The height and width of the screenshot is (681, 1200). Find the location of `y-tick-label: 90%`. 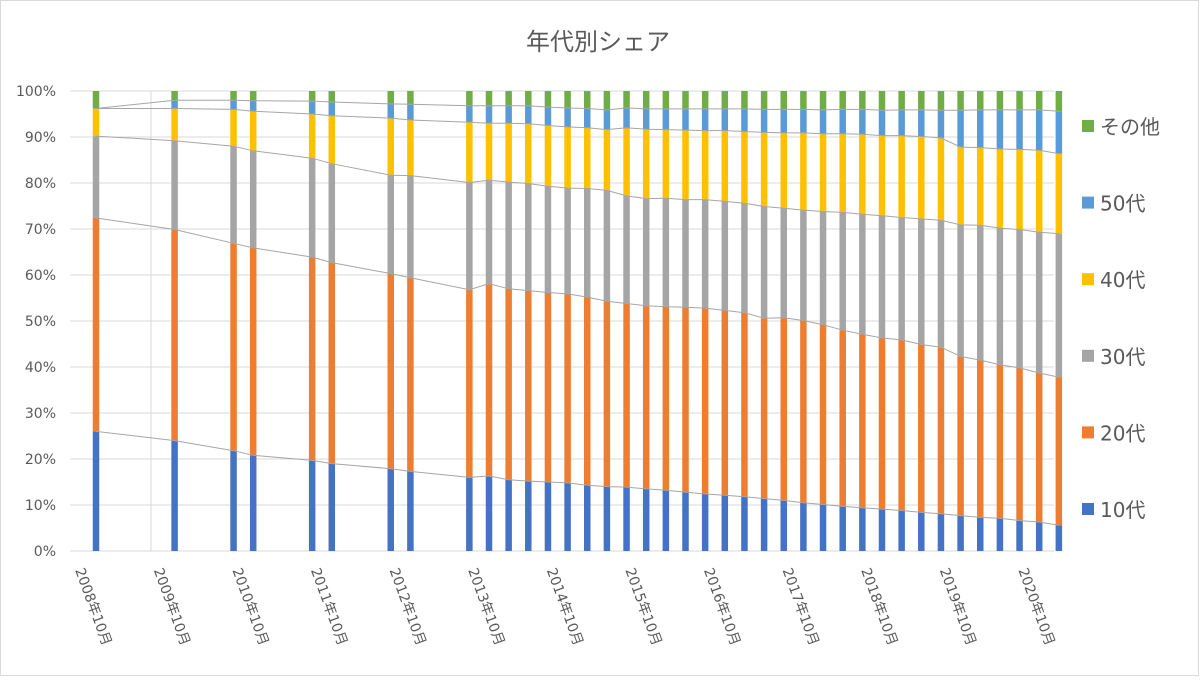

y-tick-label: 90% is located at coordinates (40, 138).